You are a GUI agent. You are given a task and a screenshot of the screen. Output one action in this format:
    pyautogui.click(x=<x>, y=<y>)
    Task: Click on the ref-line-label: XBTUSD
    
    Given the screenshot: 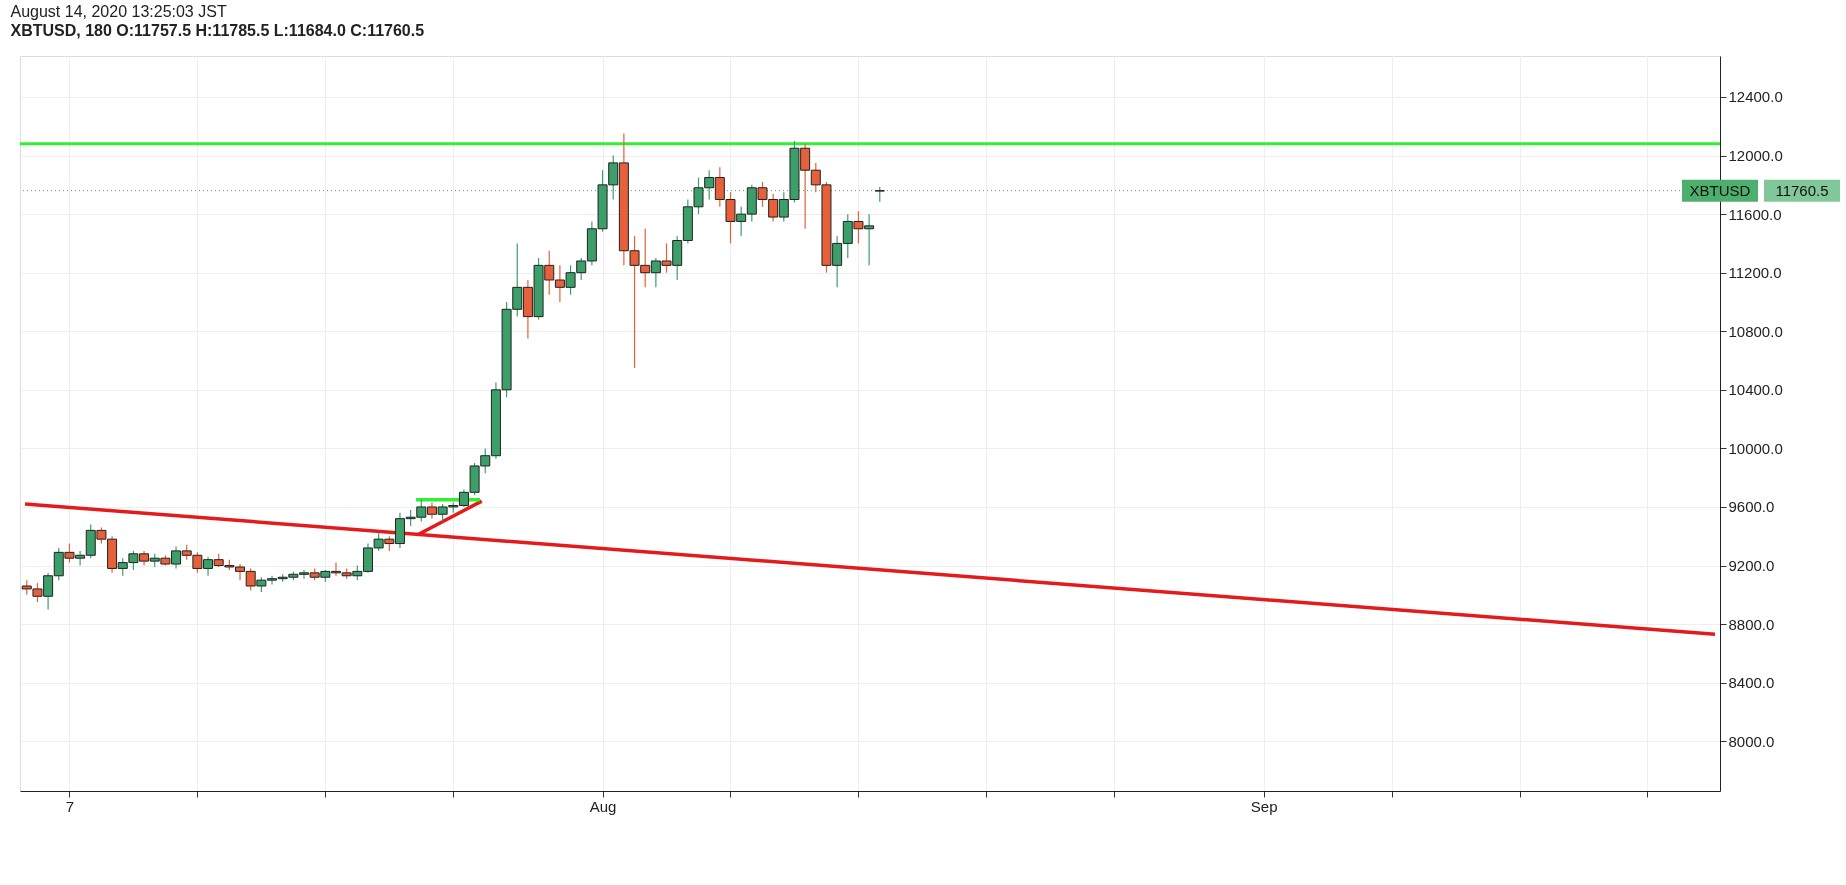 What is the action you would take?
    pyautogui.click(x=1720, y=190)
    